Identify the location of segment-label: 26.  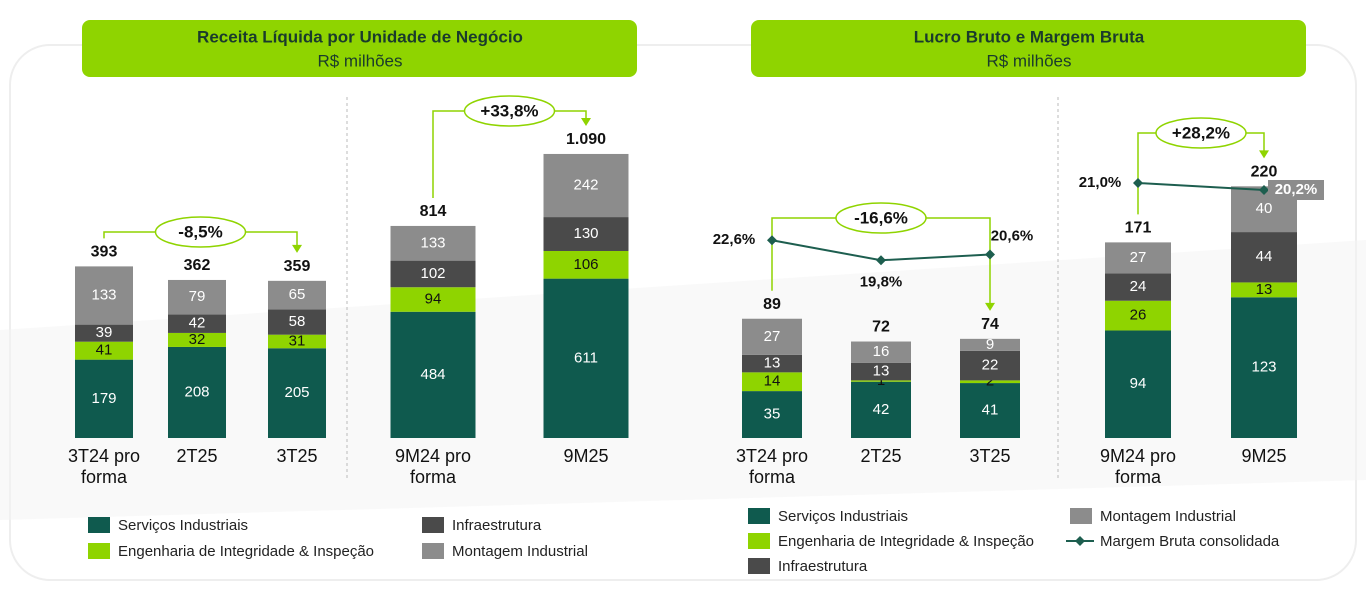
(1138, 315).